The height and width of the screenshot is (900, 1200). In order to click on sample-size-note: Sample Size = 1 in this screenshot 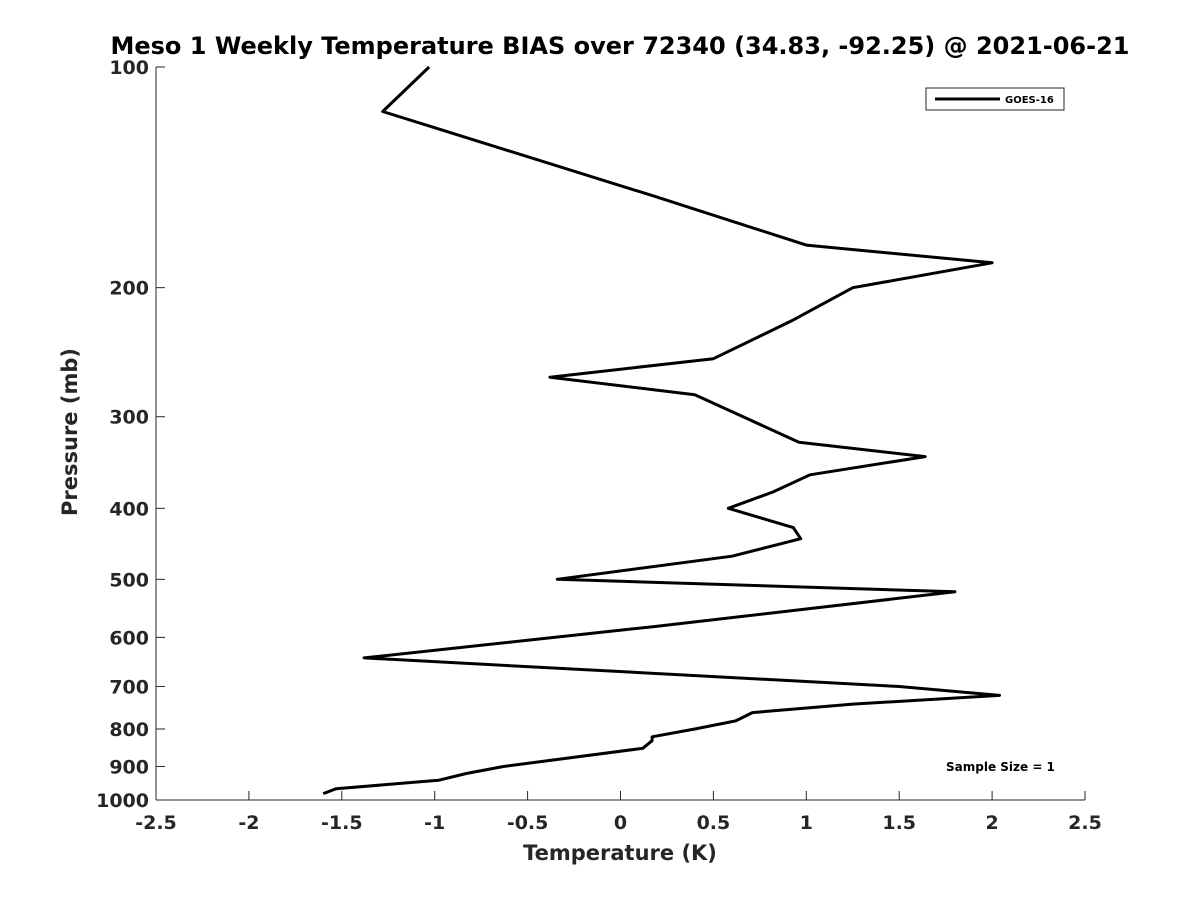, I will do `click(1000, 767)`.